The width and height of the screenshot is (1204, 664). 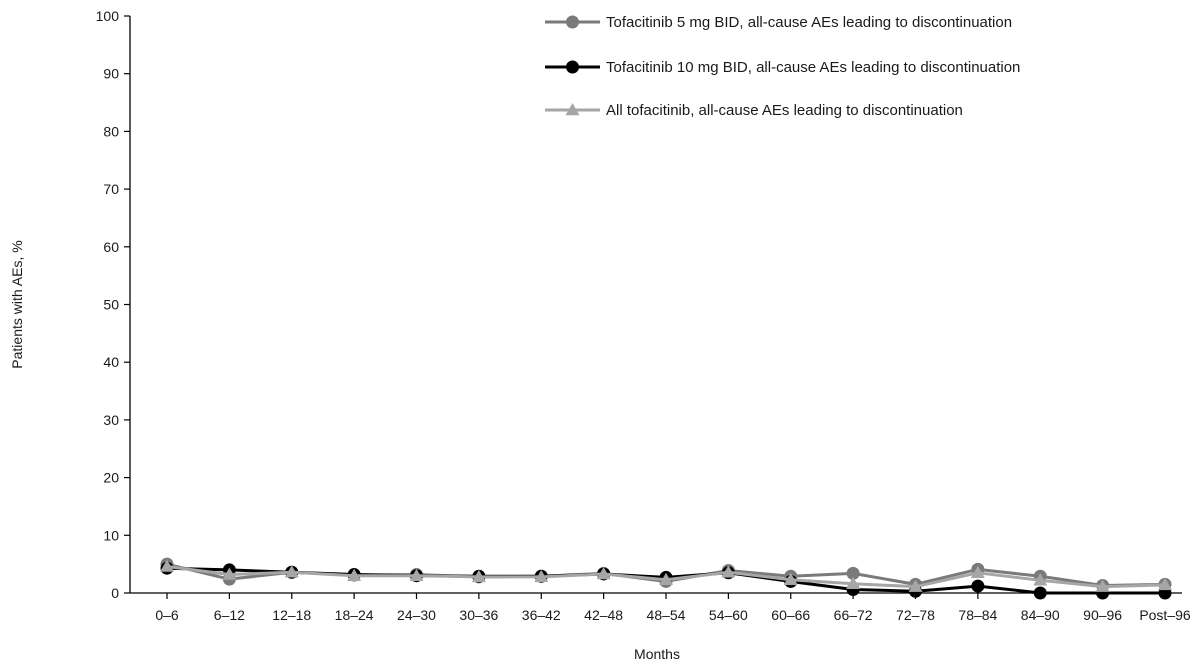 I want to click on x-tick-label: 18–24, so click(x=354, y=615).